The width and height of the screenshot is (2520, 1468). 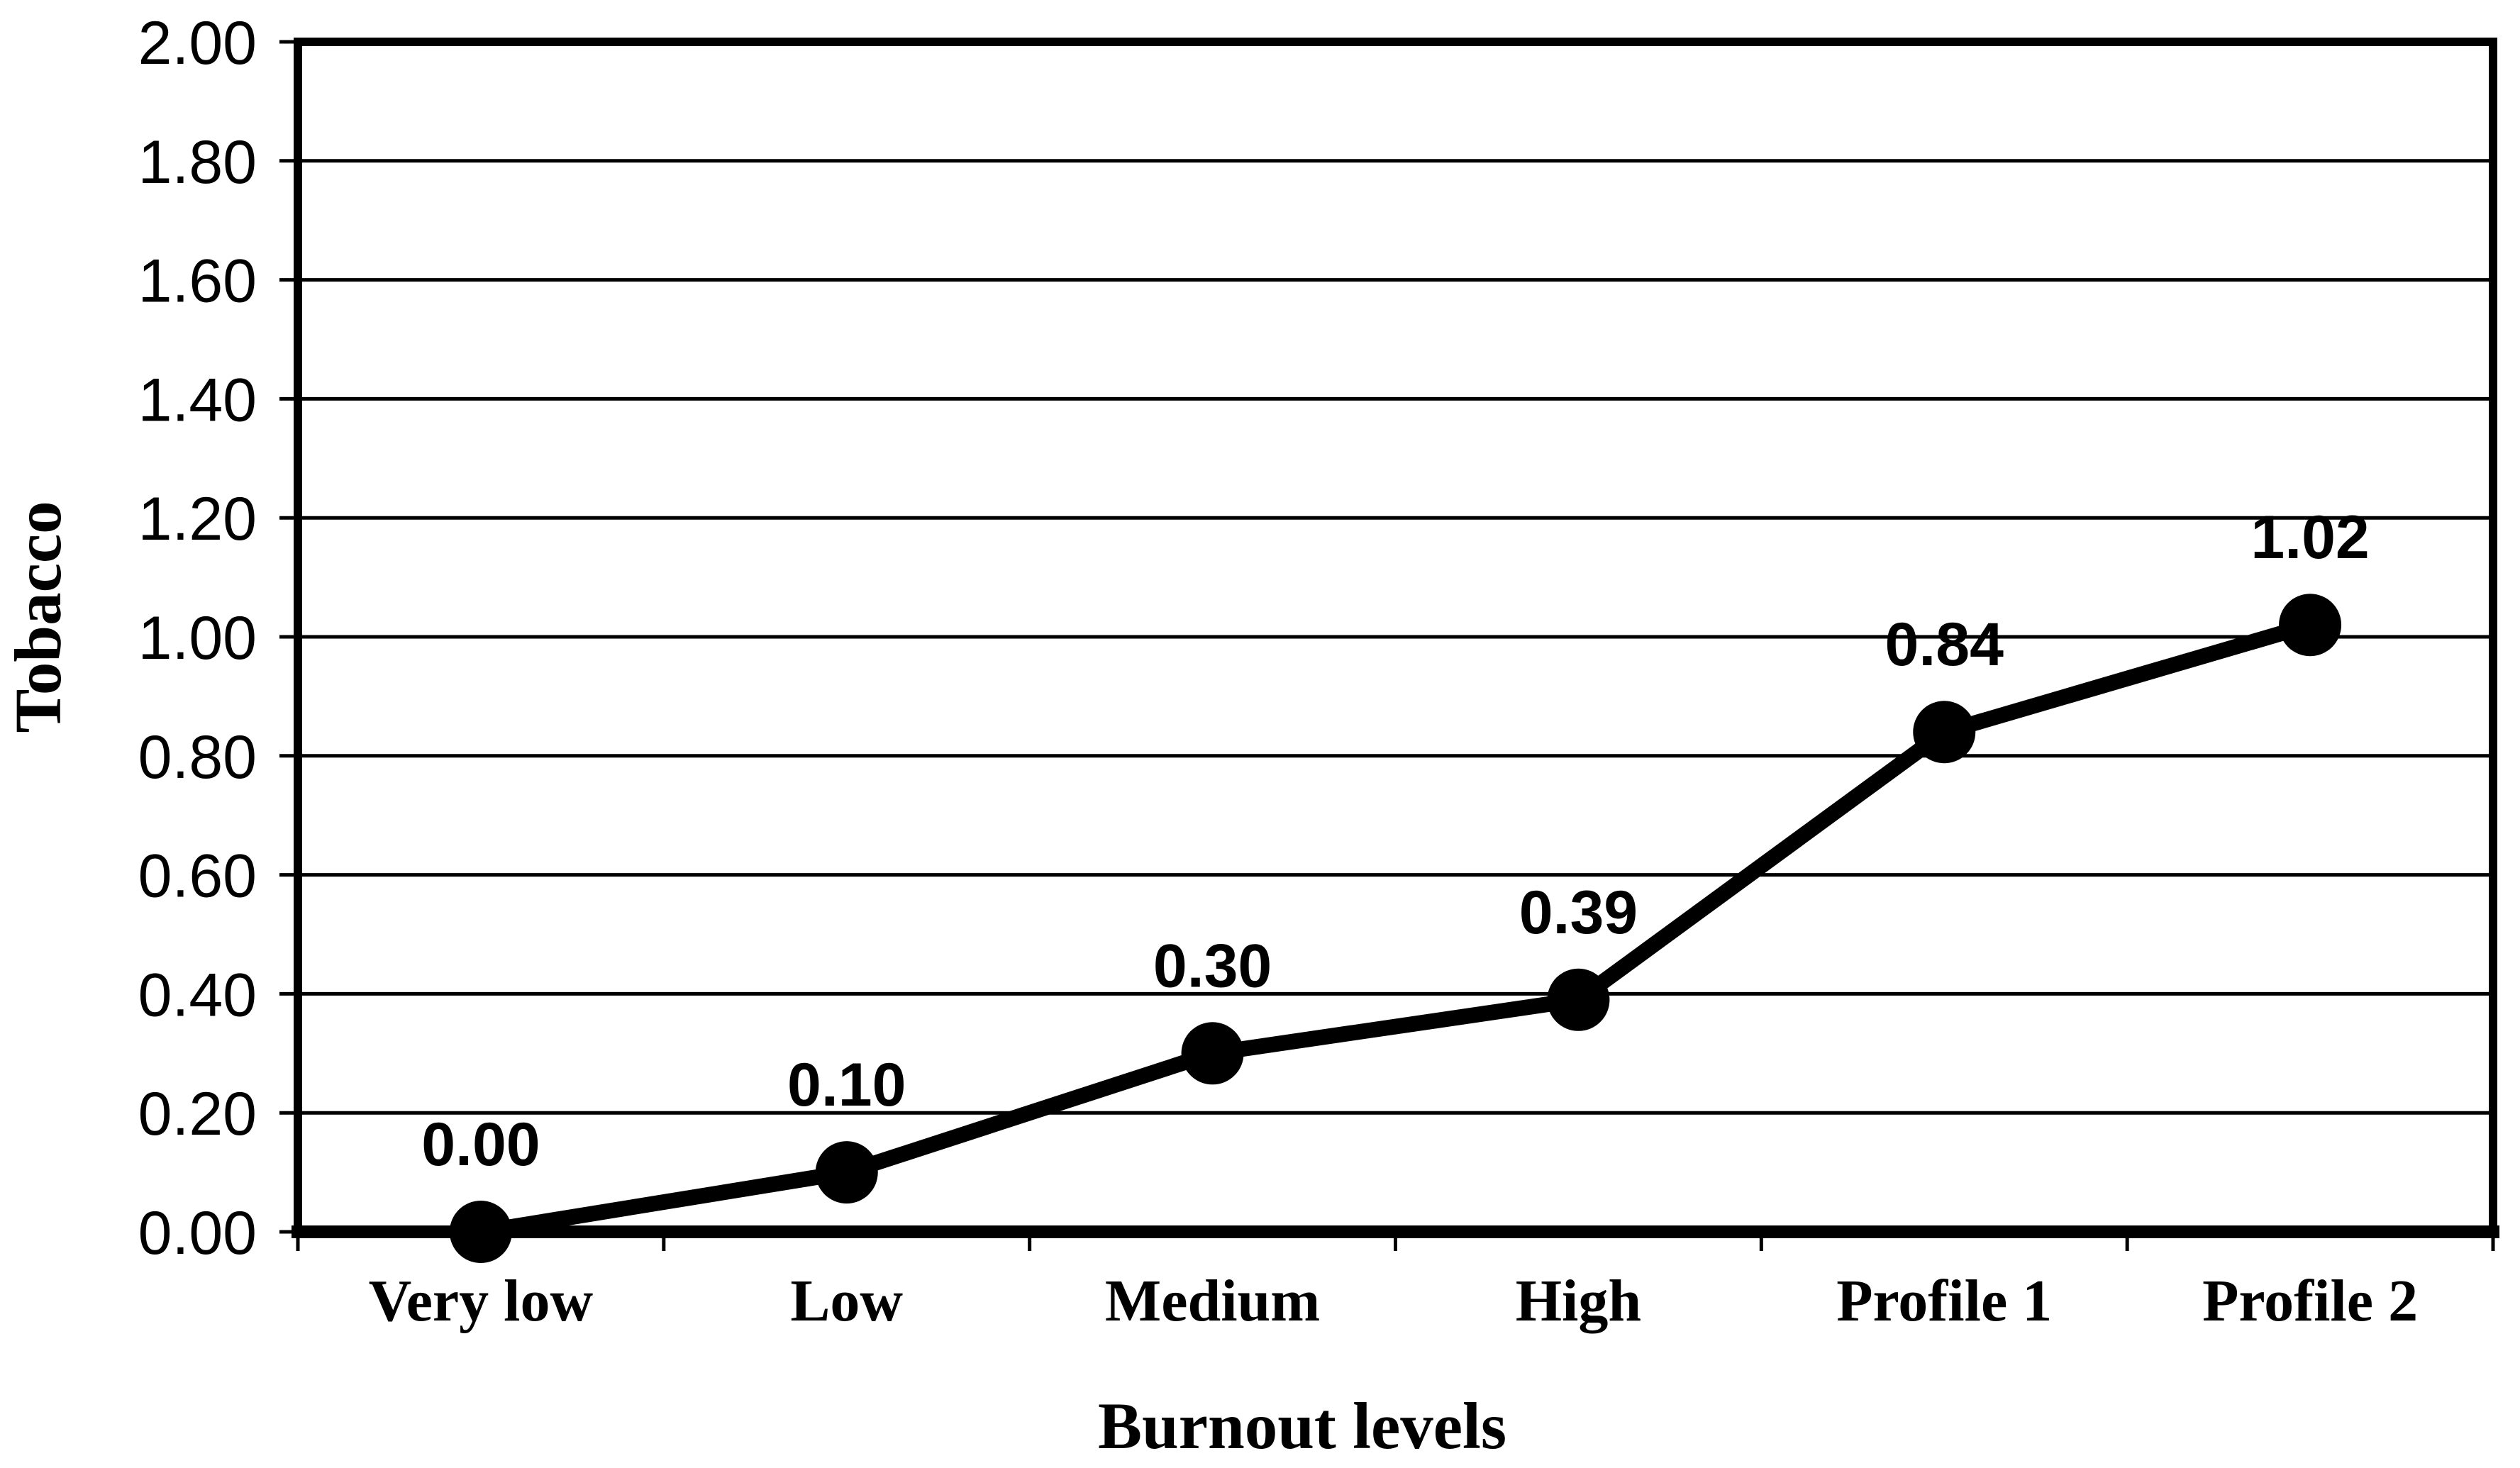 What do you see at coordinates (39, 617) in the screenshot?
I see `y-axis-title: Tobacco` at bounding box center [39, 617].